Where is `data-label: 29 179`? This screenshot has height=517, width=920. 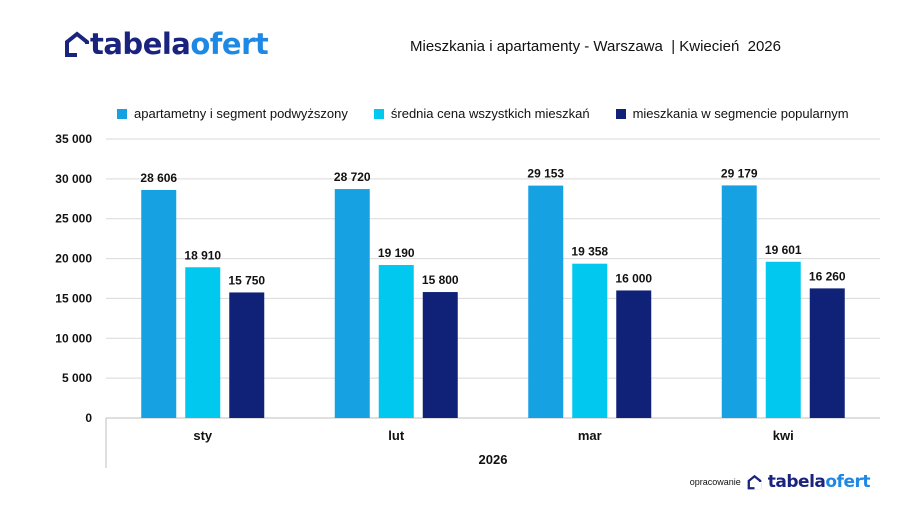 data-label: 29 179 is located at coordinates (739, 173).